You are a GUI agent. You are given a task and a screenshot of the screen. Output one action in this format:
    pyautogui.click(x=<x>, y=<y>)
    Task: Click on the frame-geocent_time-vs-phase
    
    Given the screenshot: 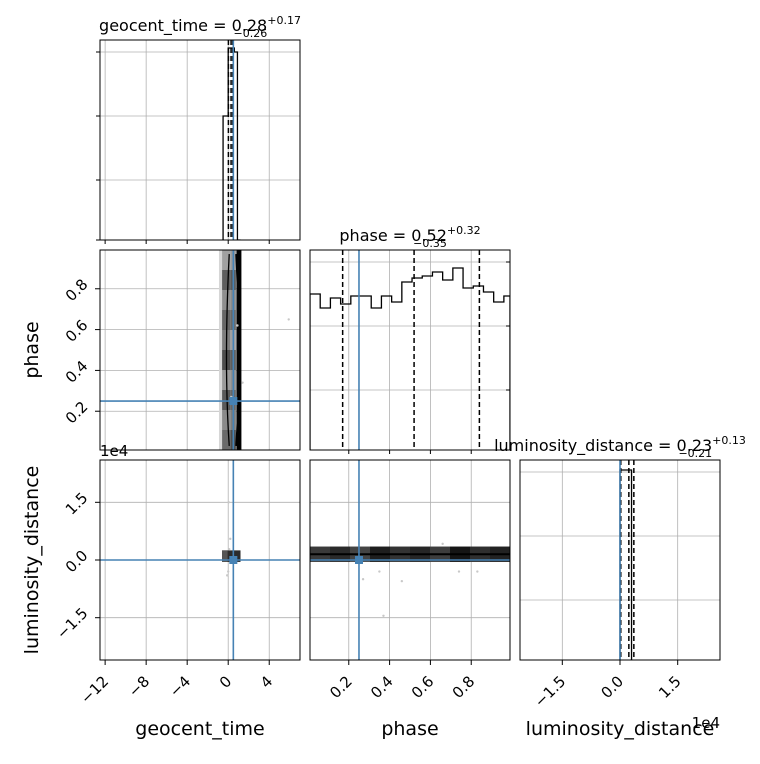 What is the action you would take?
    pyautogui.click(x=200, y=350)
    